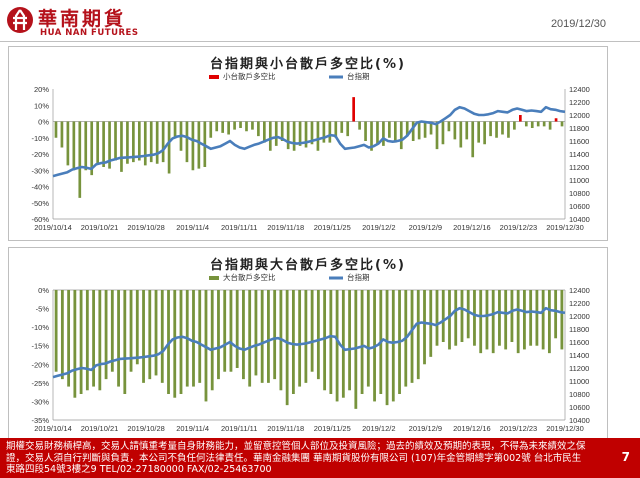 The image size is (640, 478). What do you see at coordinates (579, 316) in the screenshot?
I see `y-right-tick-label: 12000` at bounding box center [579, 316].